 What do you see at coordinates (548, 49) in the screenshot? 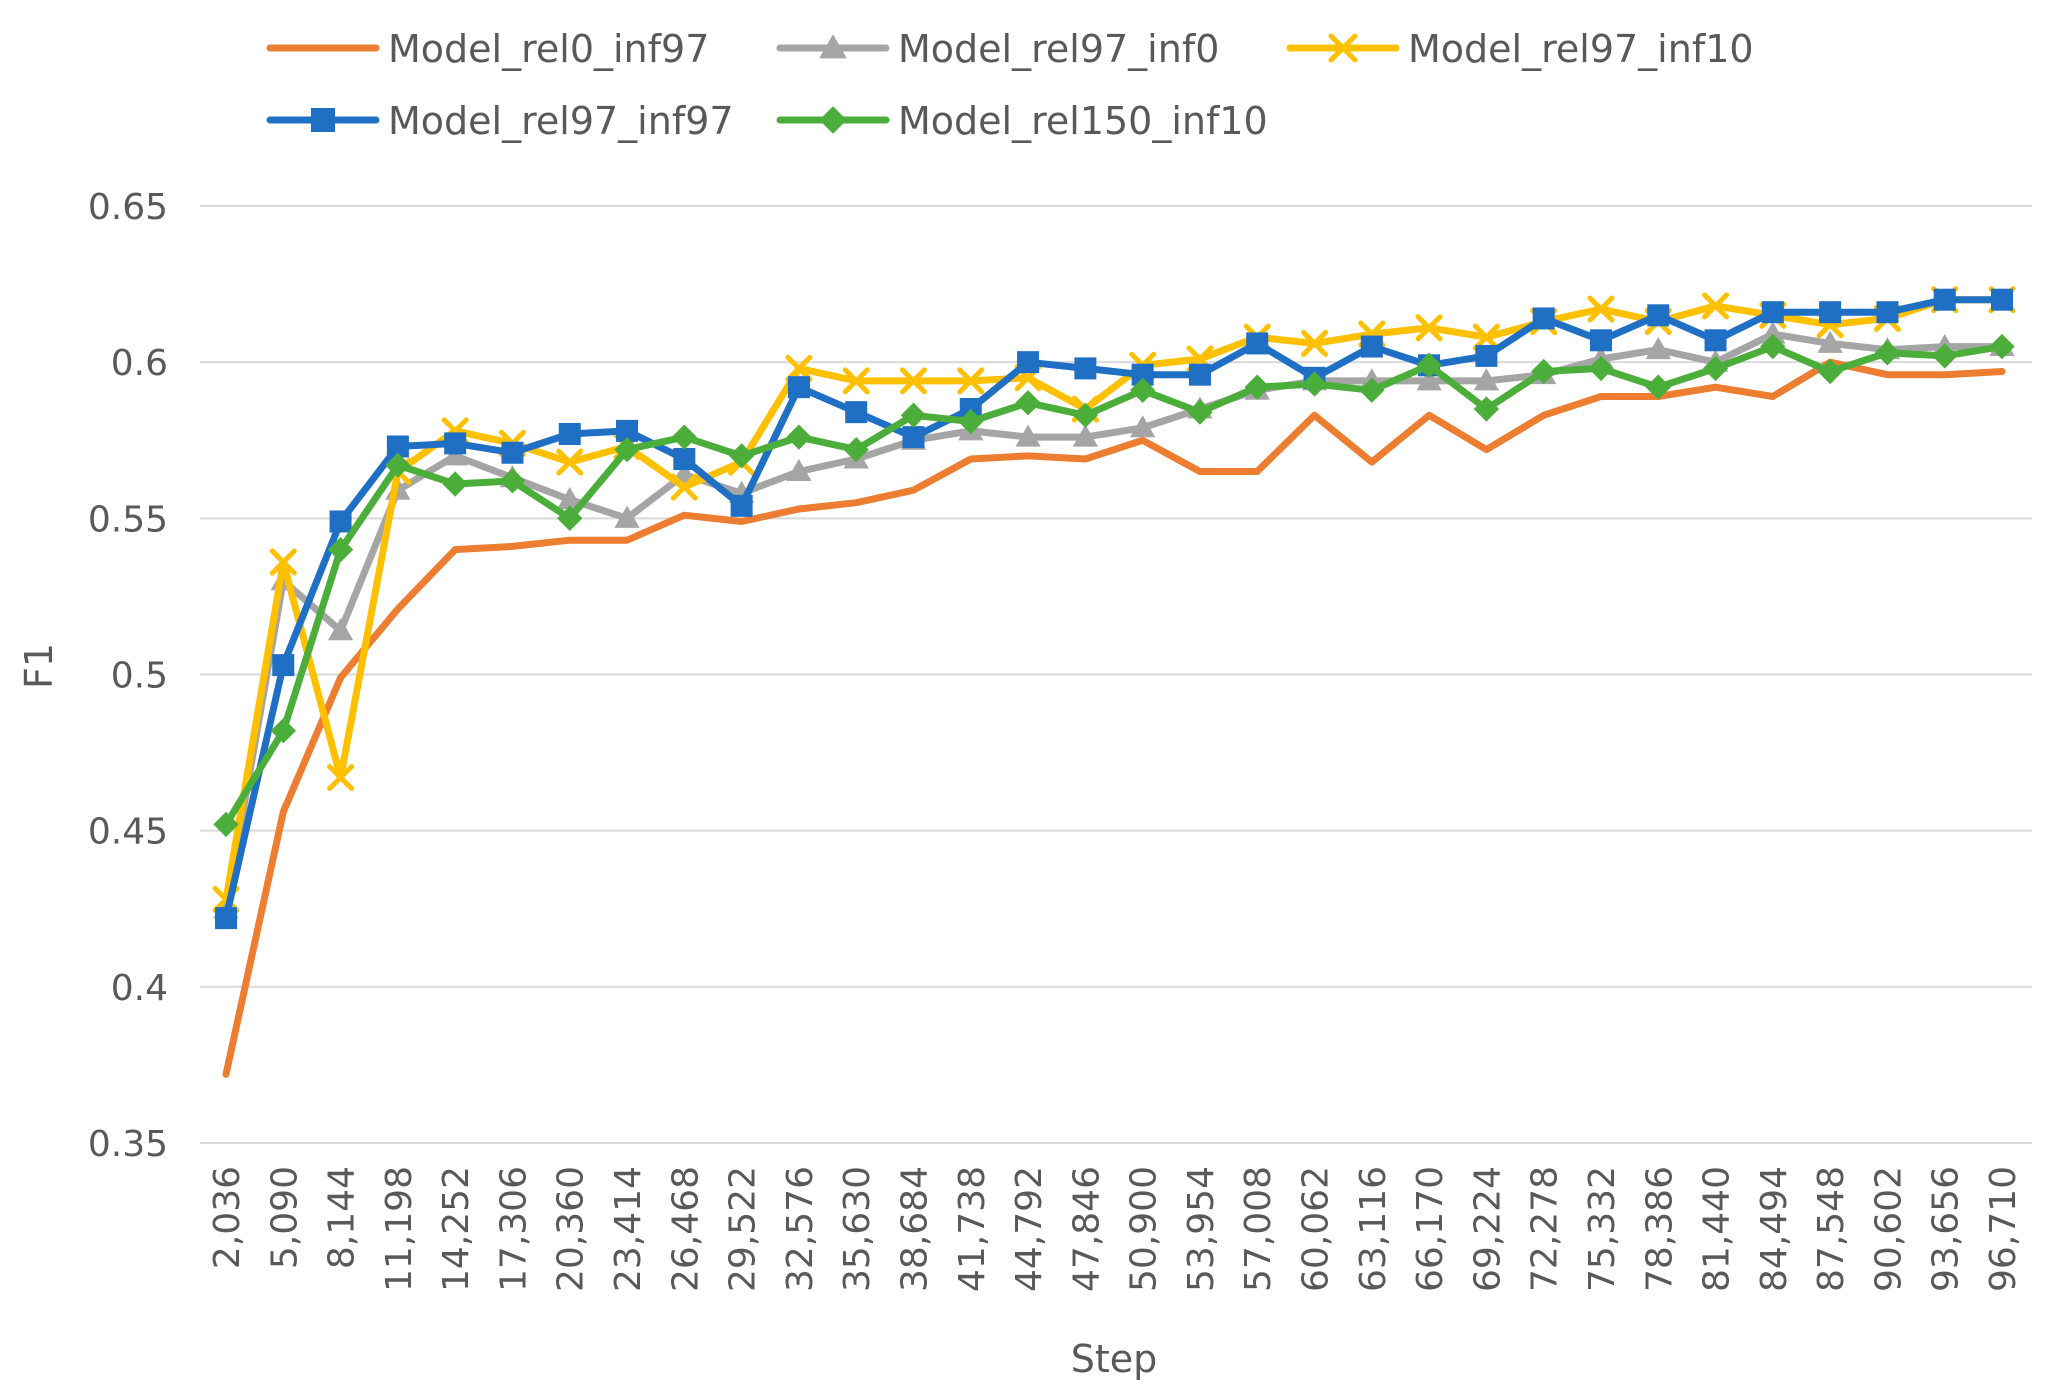
I see `legend-label: Model_rel0_inf97` at bounding box center [548, 49].